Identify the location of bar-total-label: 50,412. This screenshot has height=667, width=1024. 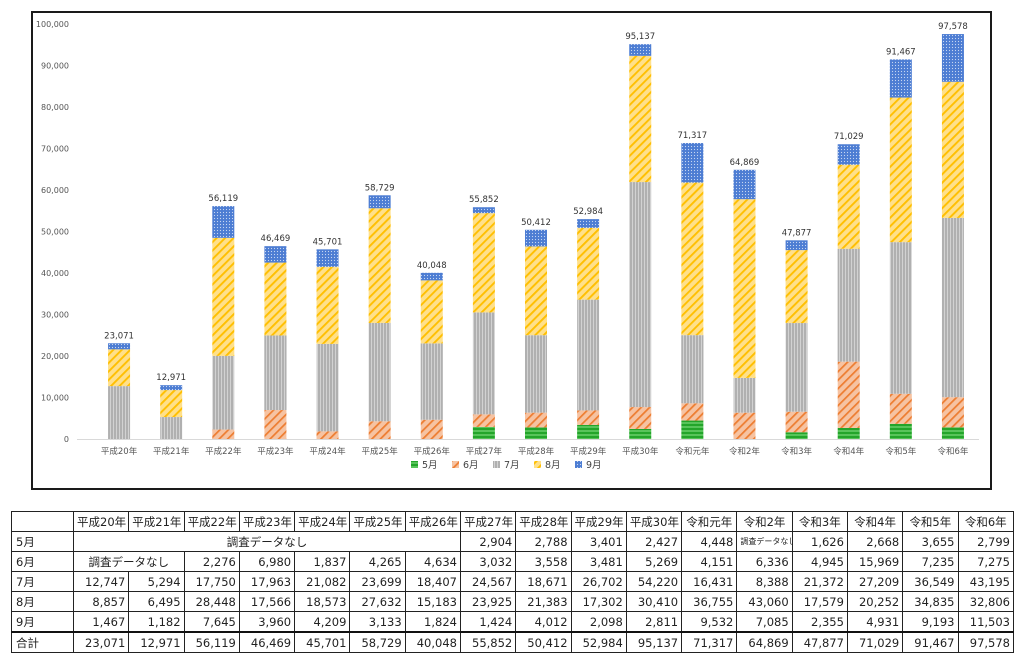
(536, 223).